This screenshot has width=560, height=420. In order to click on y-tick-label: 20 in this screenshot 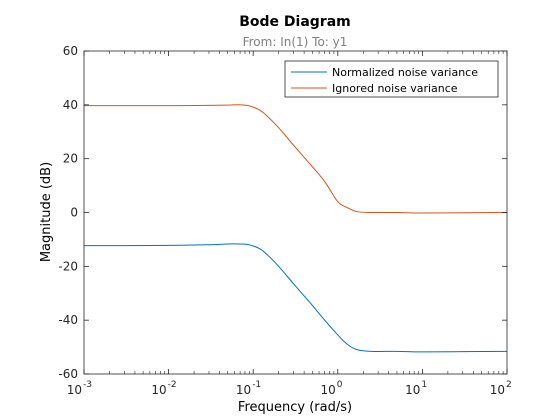, I will do `click(70, 159)`.